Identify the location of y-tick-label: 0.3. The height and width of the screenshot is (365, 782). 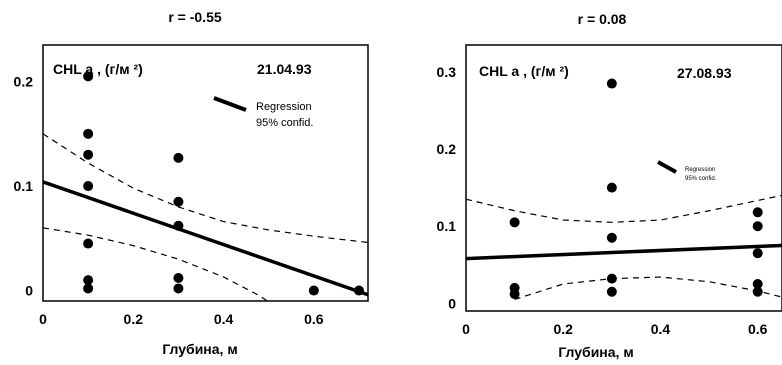
(447, 72).